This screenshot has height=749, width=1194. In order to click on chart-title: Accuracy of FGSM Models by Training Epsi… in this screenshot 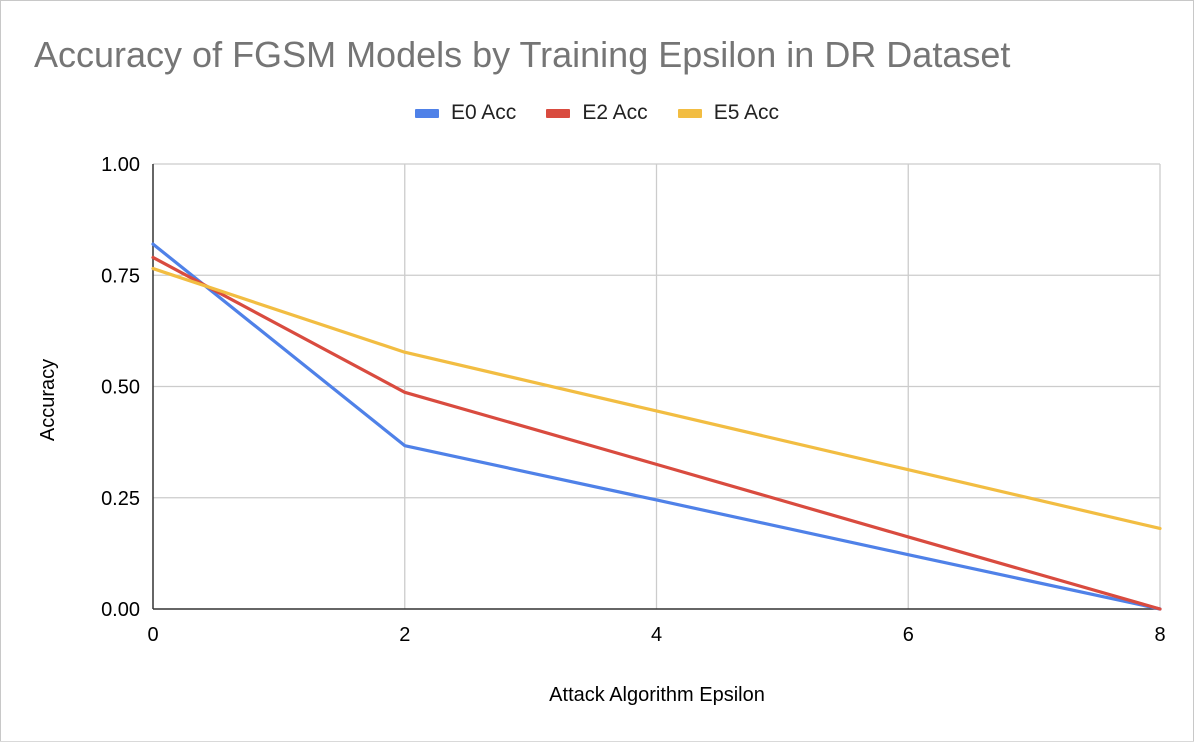, I will do `click(522, 54)`.